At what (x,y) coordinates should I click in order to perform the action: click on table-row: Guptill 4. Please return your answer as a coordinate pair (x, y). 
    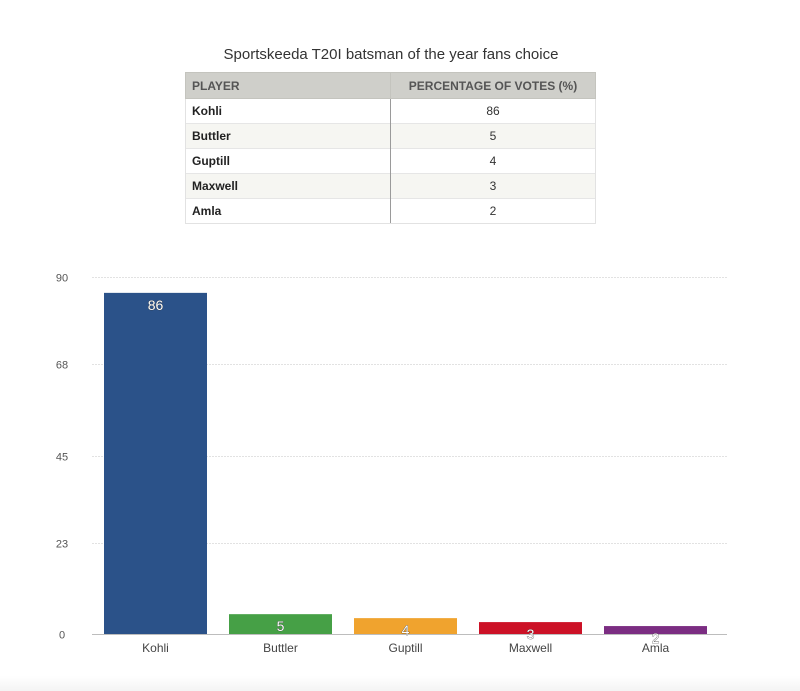
    Looking at the image, I should click on (390, 161).